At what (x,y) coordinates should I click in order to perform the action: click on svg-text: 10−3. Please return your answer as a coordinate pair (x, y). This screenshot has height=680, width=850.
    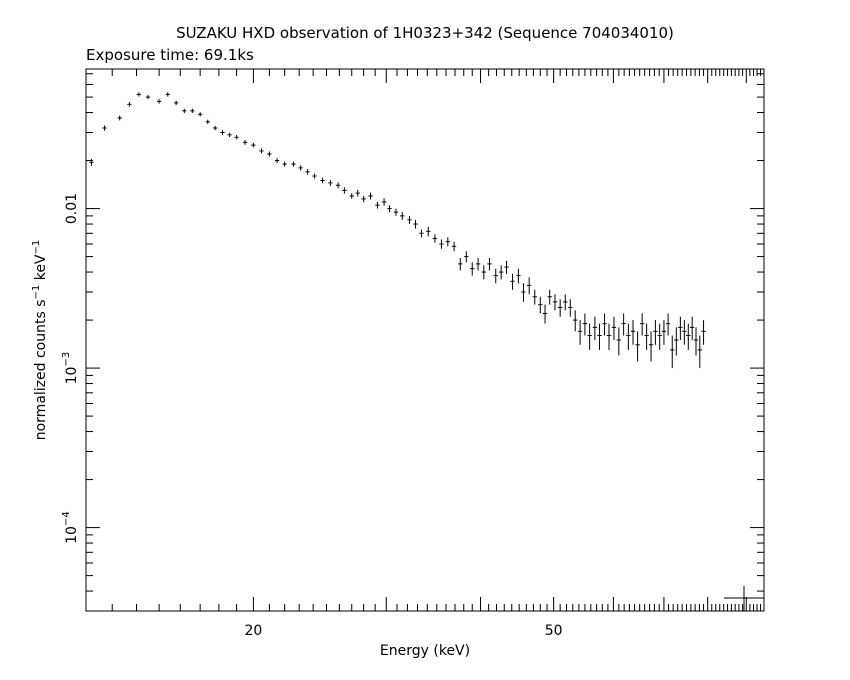
    Looking at the image, I should click on (70, 368).